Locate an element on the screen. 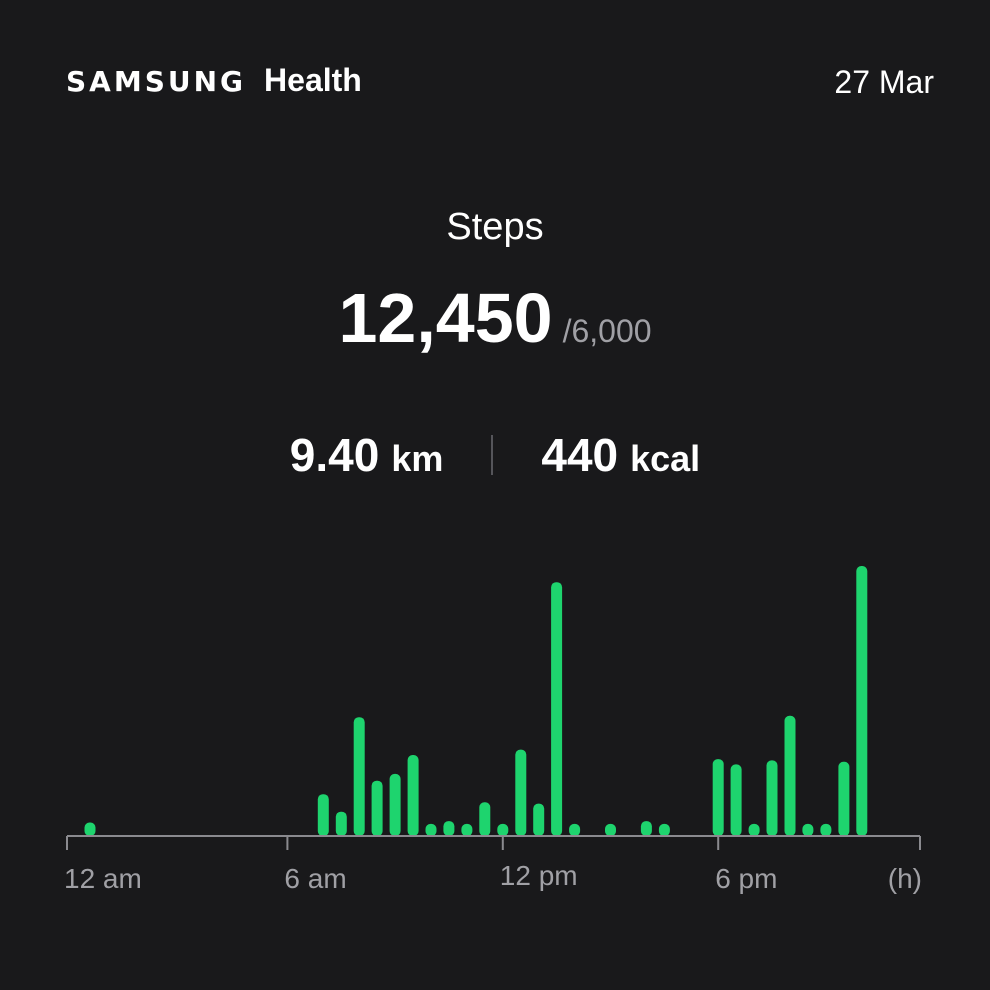  date-label: 27 Mar is located at coordinates (884, 82).